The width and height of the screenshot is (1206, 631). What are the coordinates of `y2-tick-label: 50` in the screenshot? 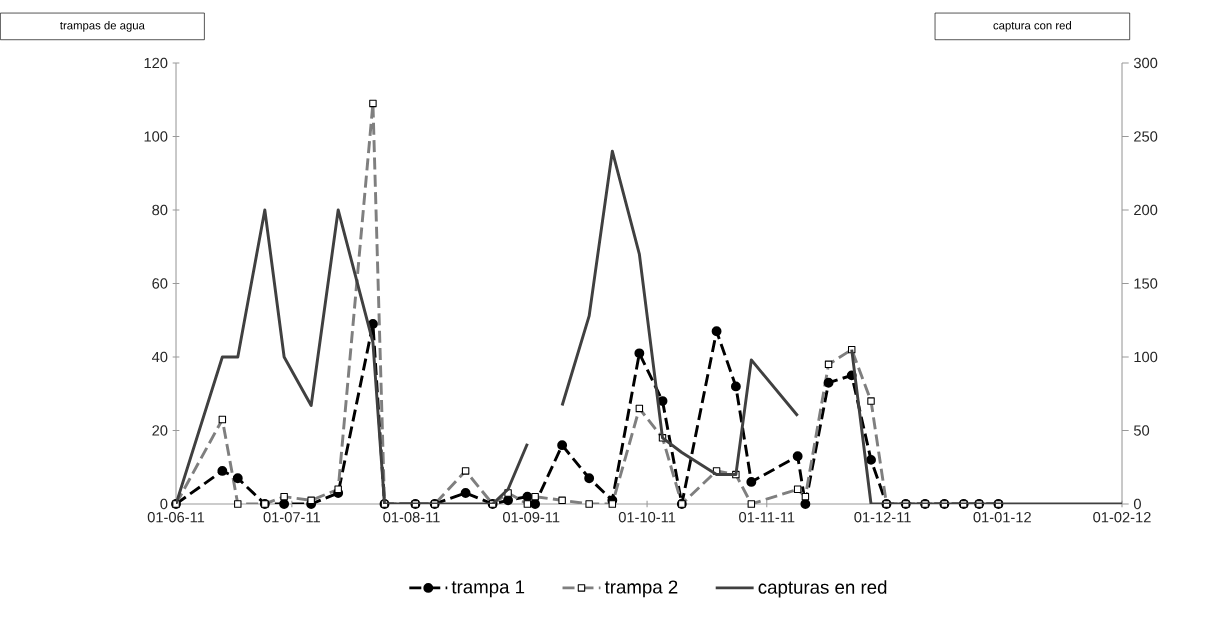 It's located at (1141, 430).